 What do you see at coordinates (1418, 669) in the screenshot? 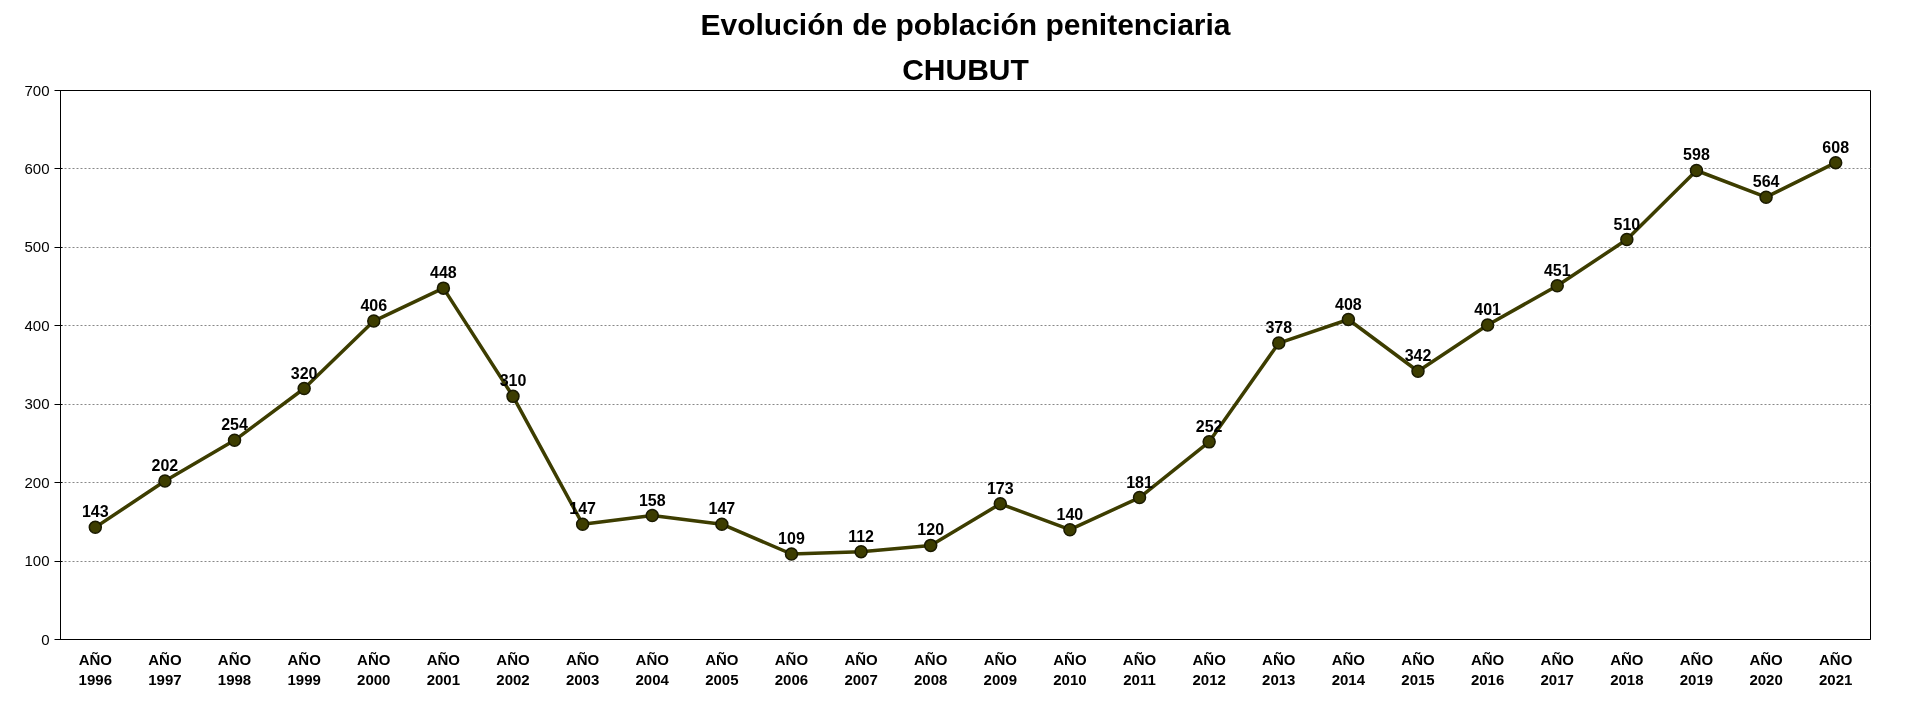
I see `x-tick-label: AÑO 2015` at bounding box center [1418, 669].